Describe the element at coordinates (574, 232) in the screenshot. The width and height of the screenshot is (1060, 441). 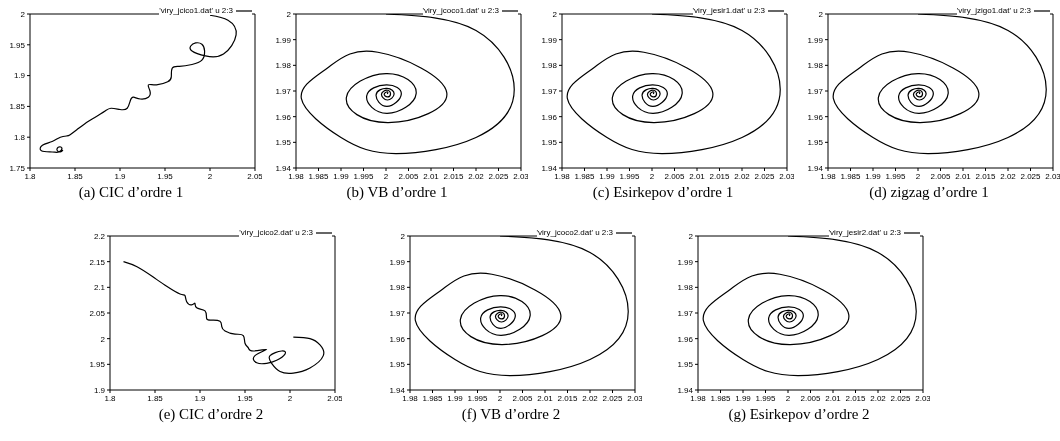
I see `legend-label: 'viry_jcoco2.dat' u 2:3` at that location.